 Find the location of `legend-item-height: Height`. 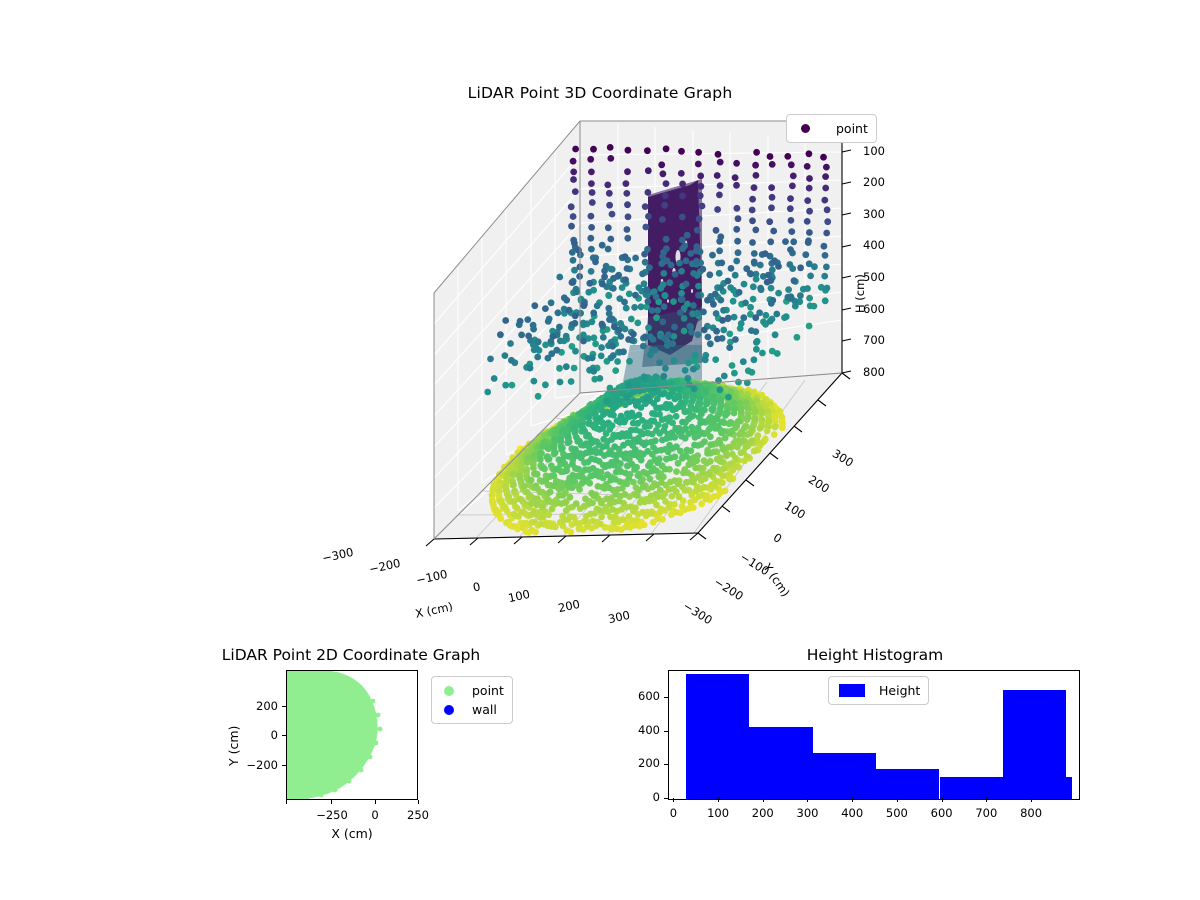

legend-item-height: Height is located at coordinates (878, 690).